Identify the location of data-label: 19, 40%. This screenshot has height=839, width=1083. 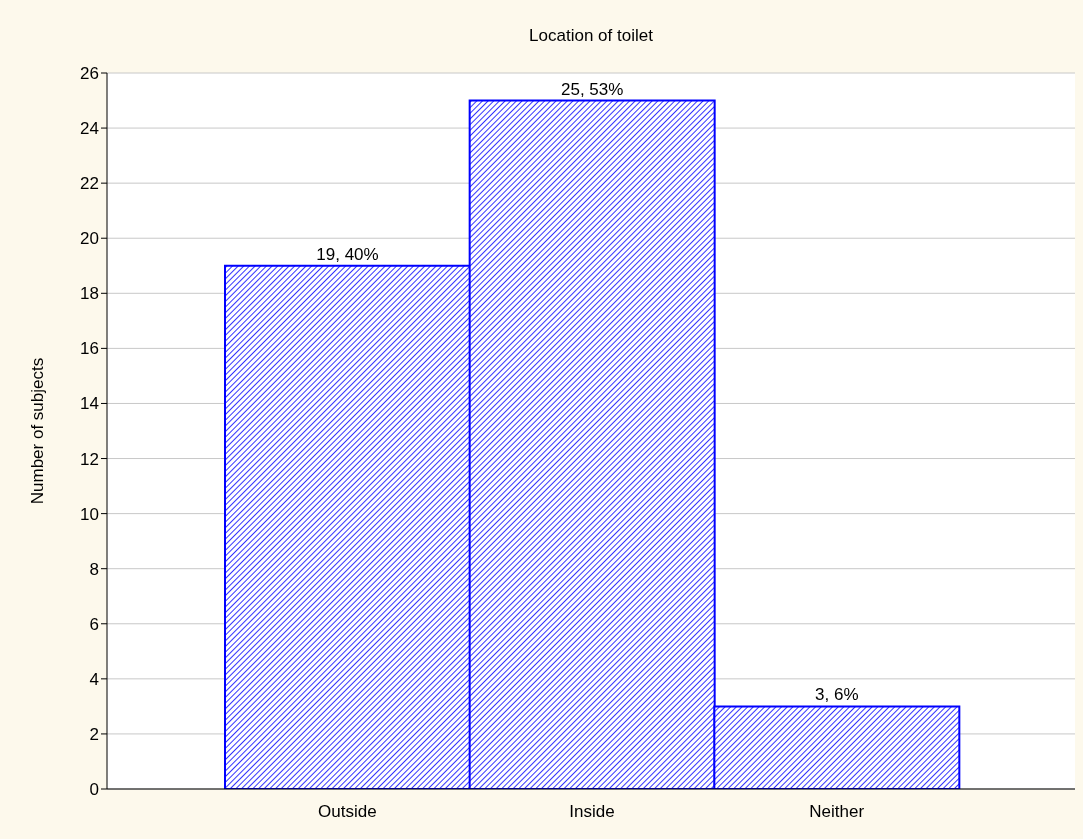
(347, 254).